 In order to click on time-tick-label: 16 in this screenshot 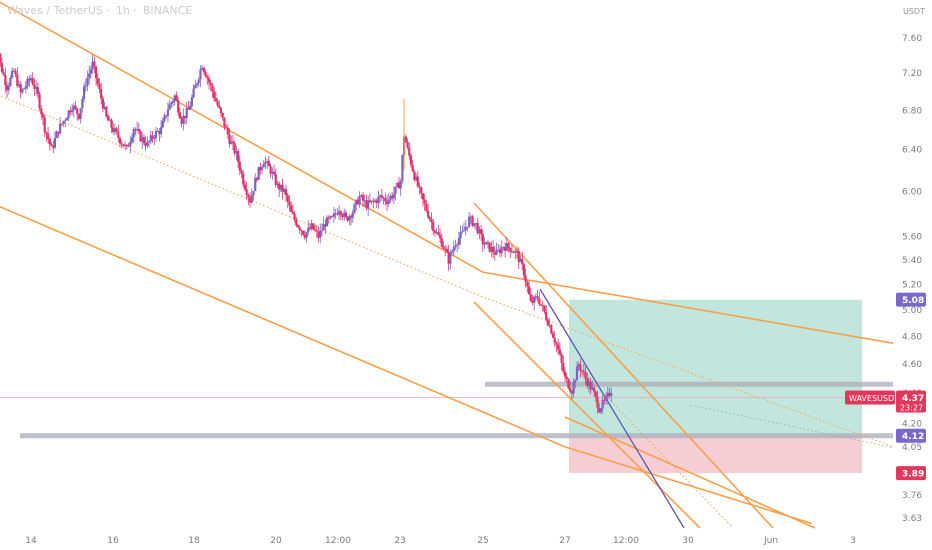, I will do `click(113, 541)`.